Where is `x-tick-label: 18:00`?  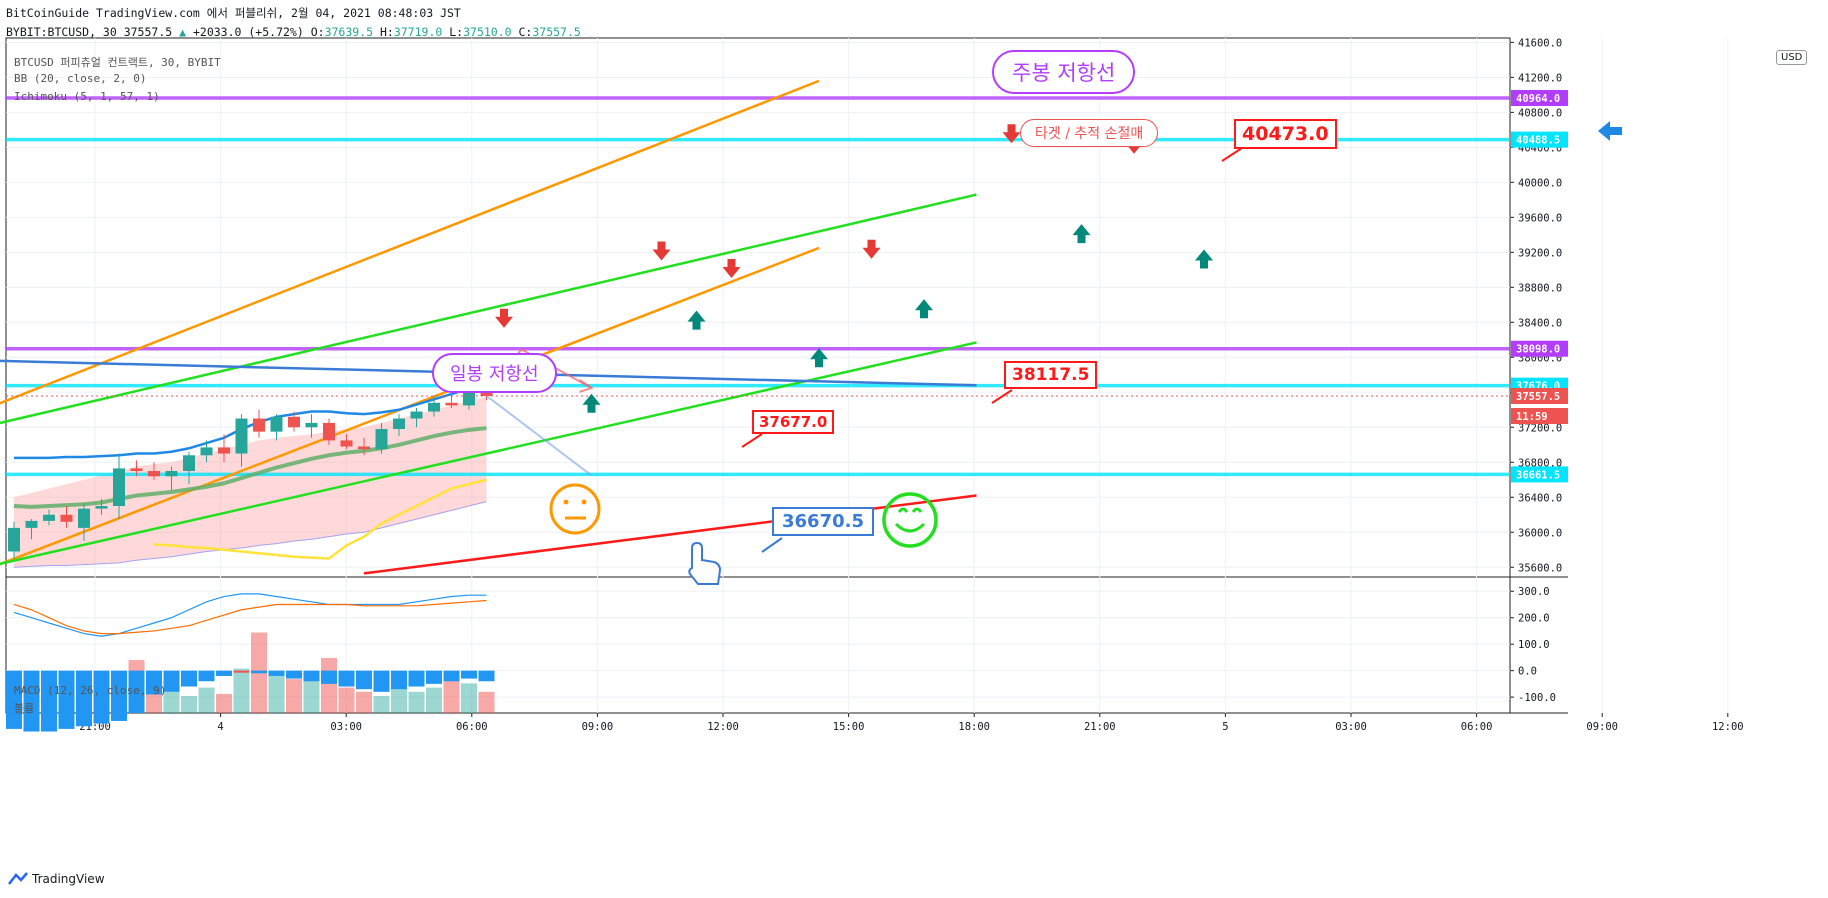
x-tick-label: 18:00 is located at coordinates (974, 727).